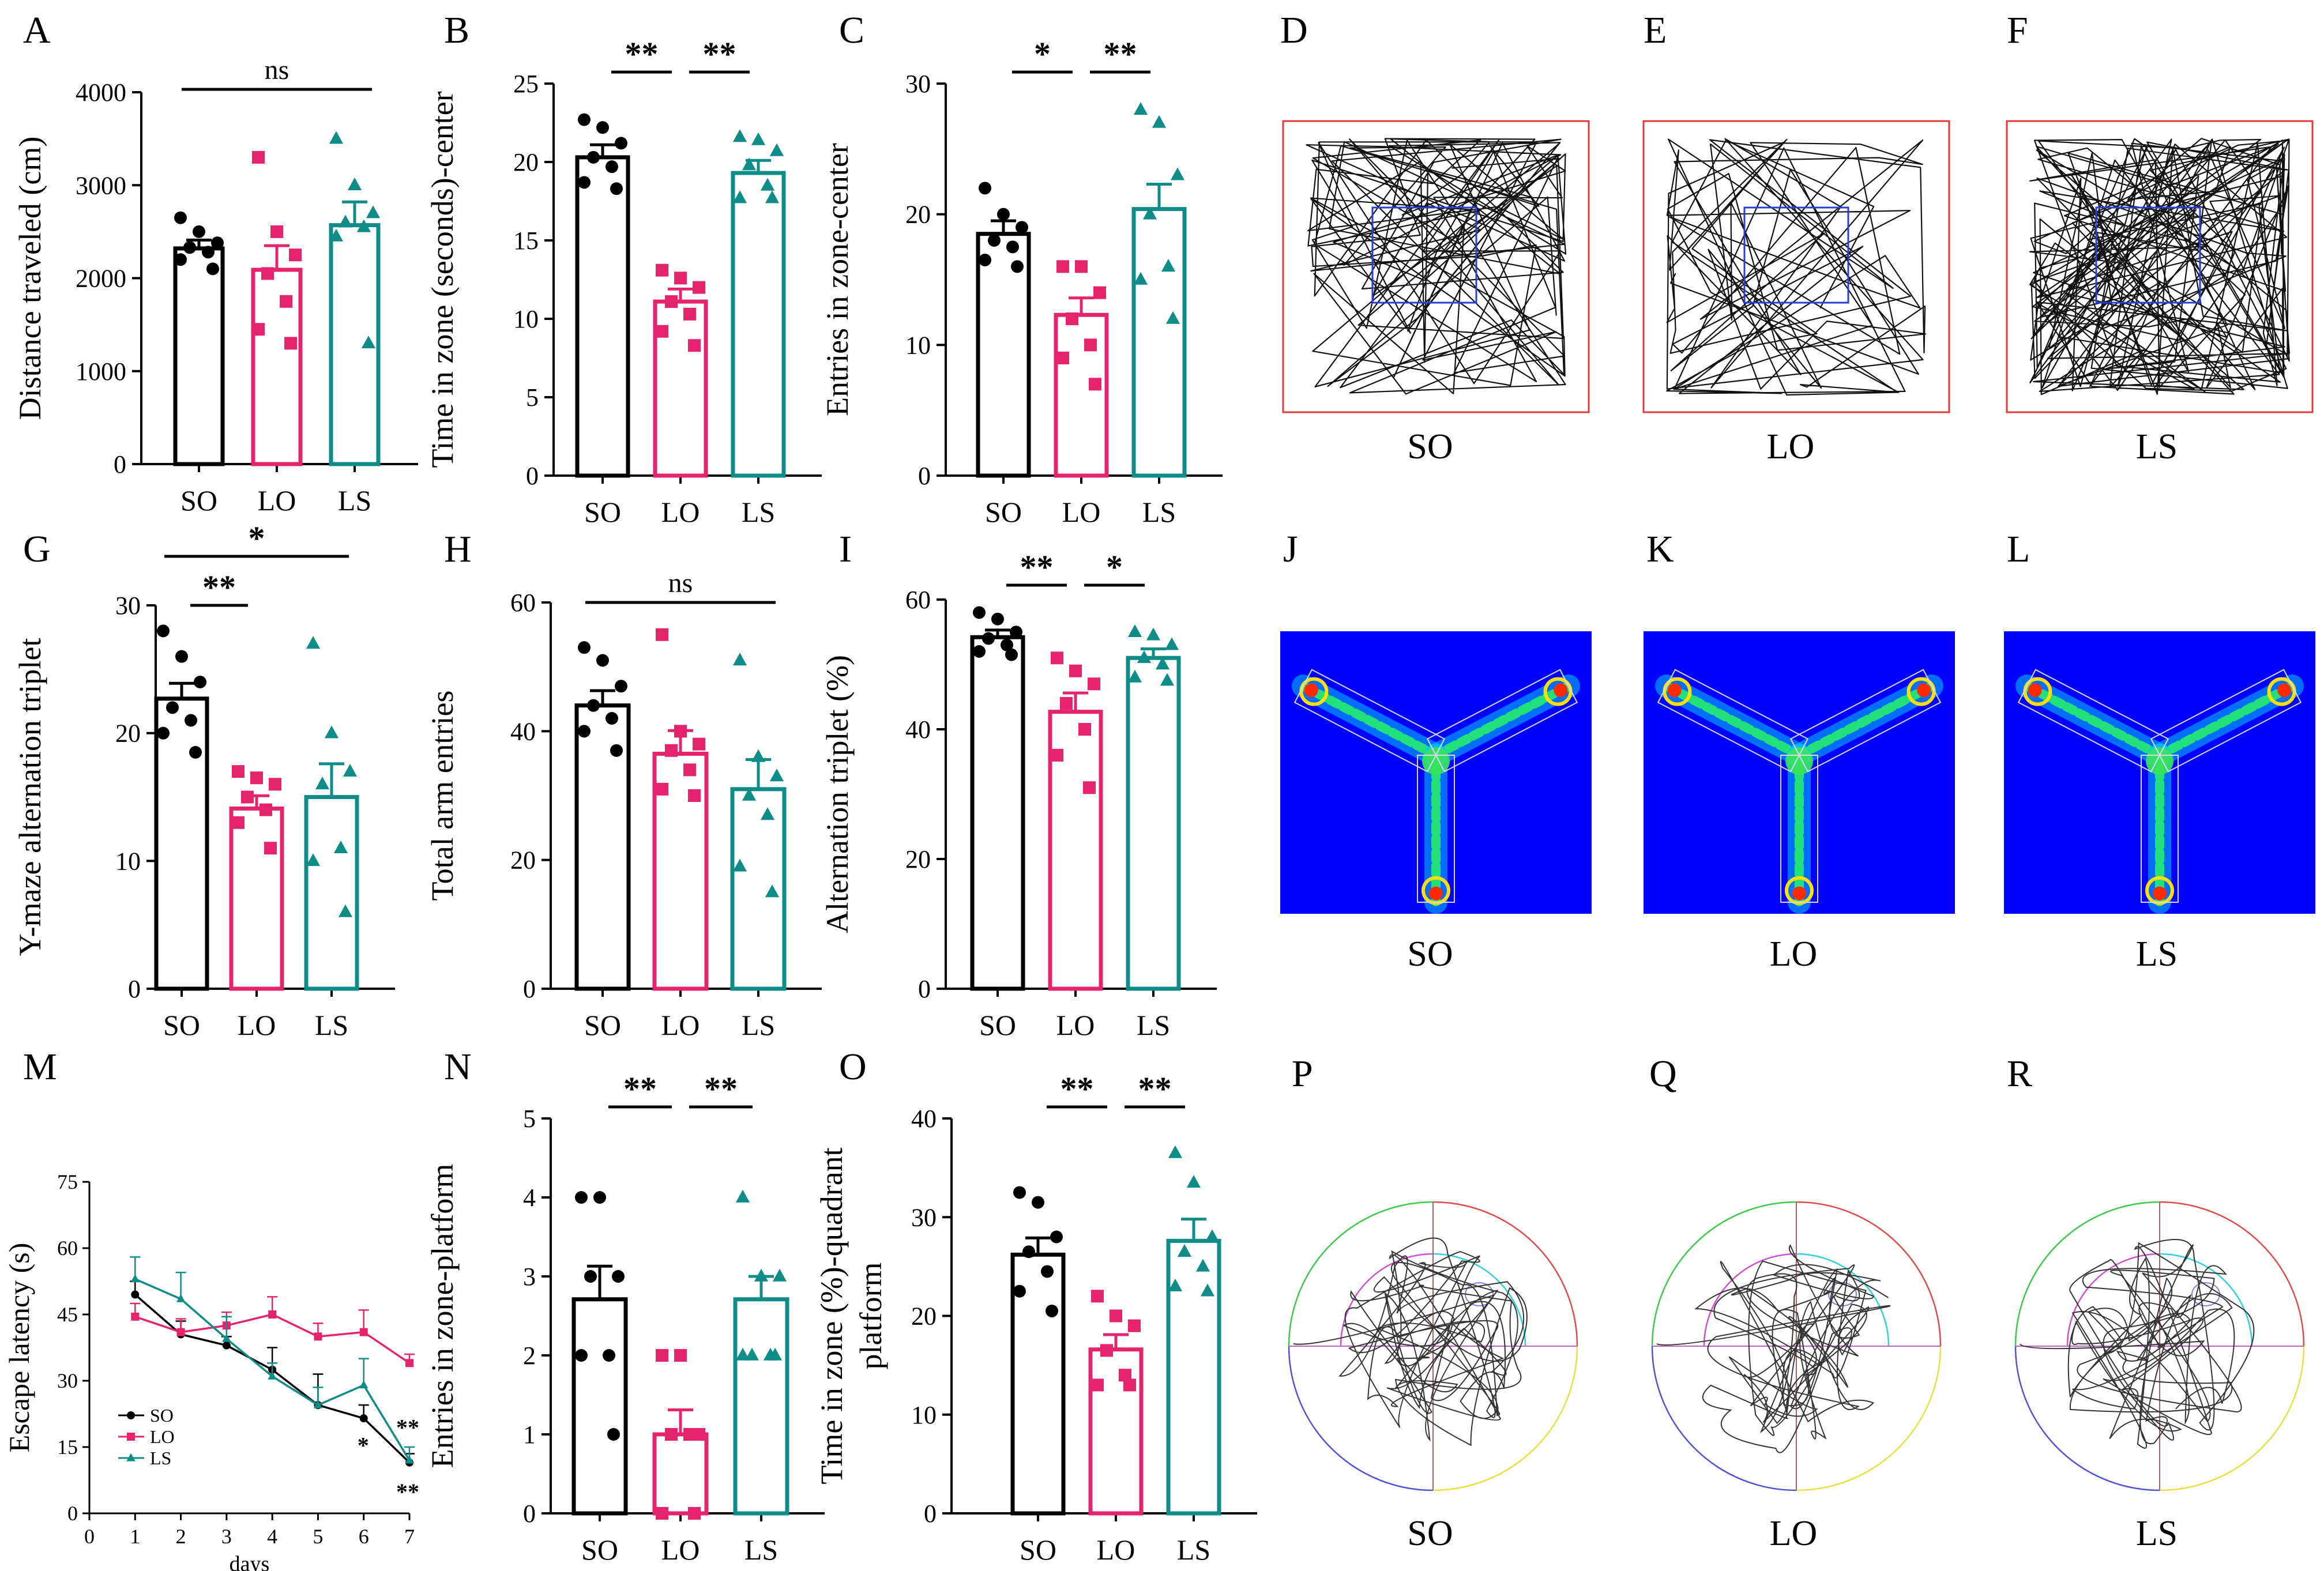 The image size is (2324, 1571). What do you see at coordinates (1799, 751) in the screenshot?
I see `panel-K: K LO` at bounding box center [1799, 751].